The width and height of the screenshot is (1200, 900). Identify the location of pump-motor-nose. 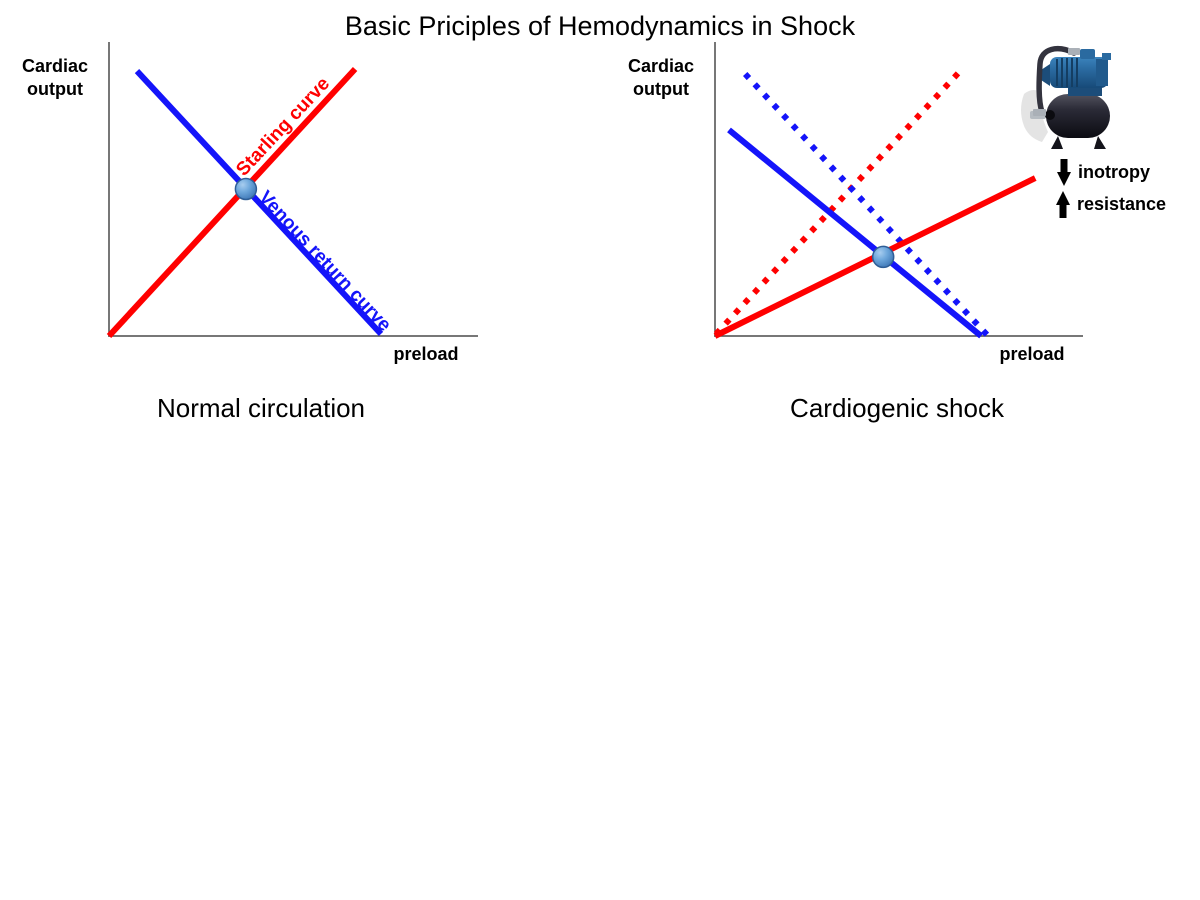
(1045, 75).